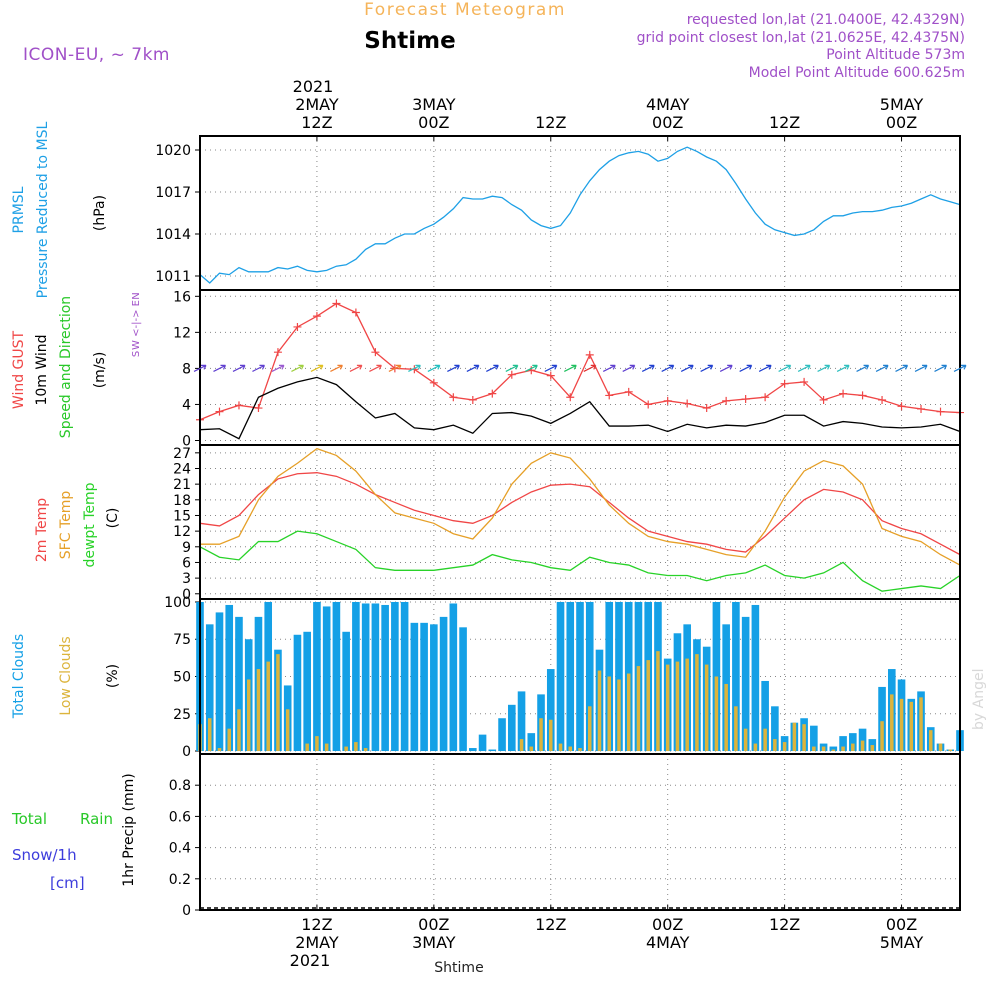 The image size is (1000, 1000). Describe the element at coordinates (19, 369) in the screenshot. I see `gust-label: Wind GUST` at that location.